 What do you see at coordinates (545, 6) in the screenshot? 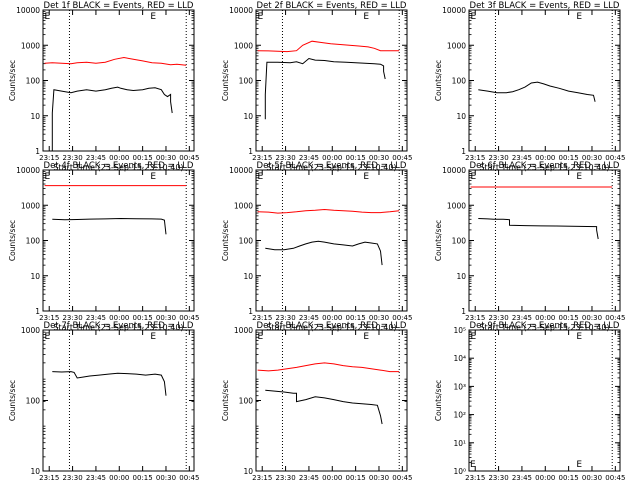
I see `panel-title: Det 3f BLACK = Events, RED = LLD` at bounding box center [545, 6].